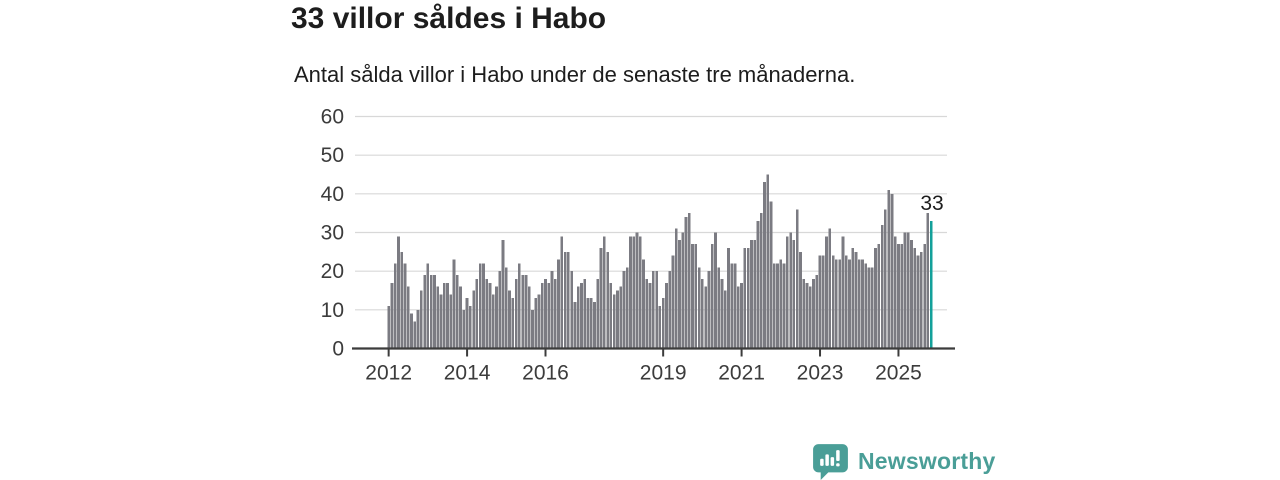 Image resolution: width=1280 pixels, height=480 pixels. I want to click on x-axis-ticks: 2012 2014 2016 2019 2021 2023 2025, so click(643, 367).